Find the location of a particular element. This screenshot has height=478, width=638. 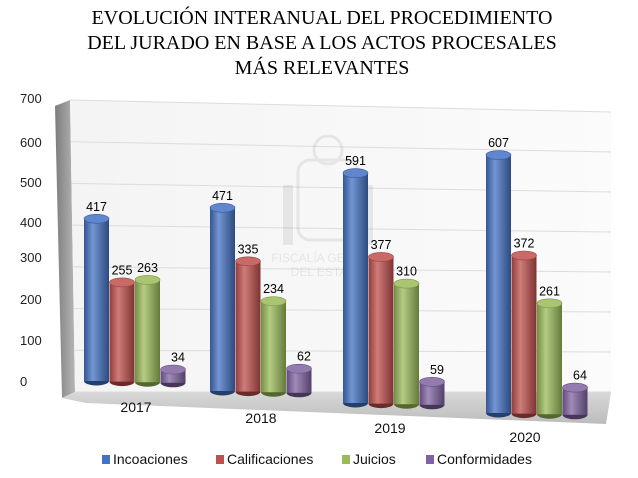

y-tick-label: 600 is located at coordinates (31, 142).